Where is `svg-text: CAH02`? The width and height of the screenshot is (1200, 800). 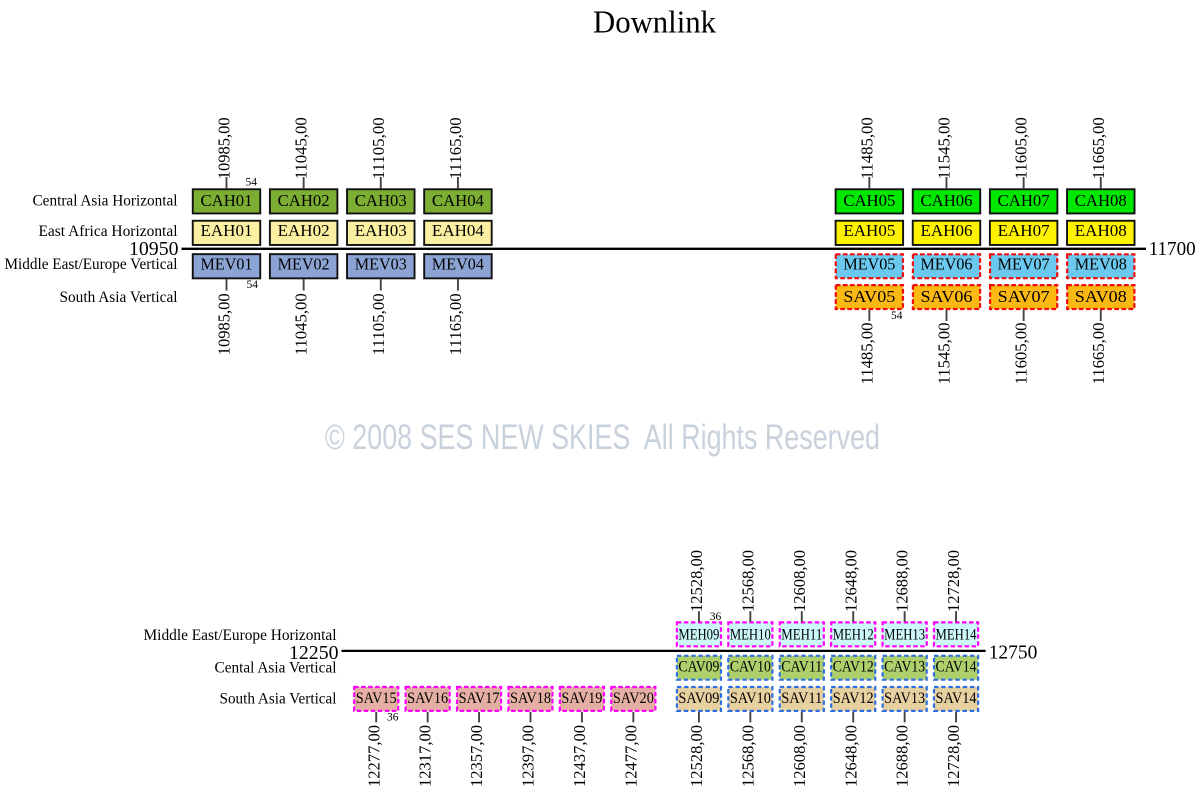 svg-text: CAH02 is located at coordinates (304, 200).